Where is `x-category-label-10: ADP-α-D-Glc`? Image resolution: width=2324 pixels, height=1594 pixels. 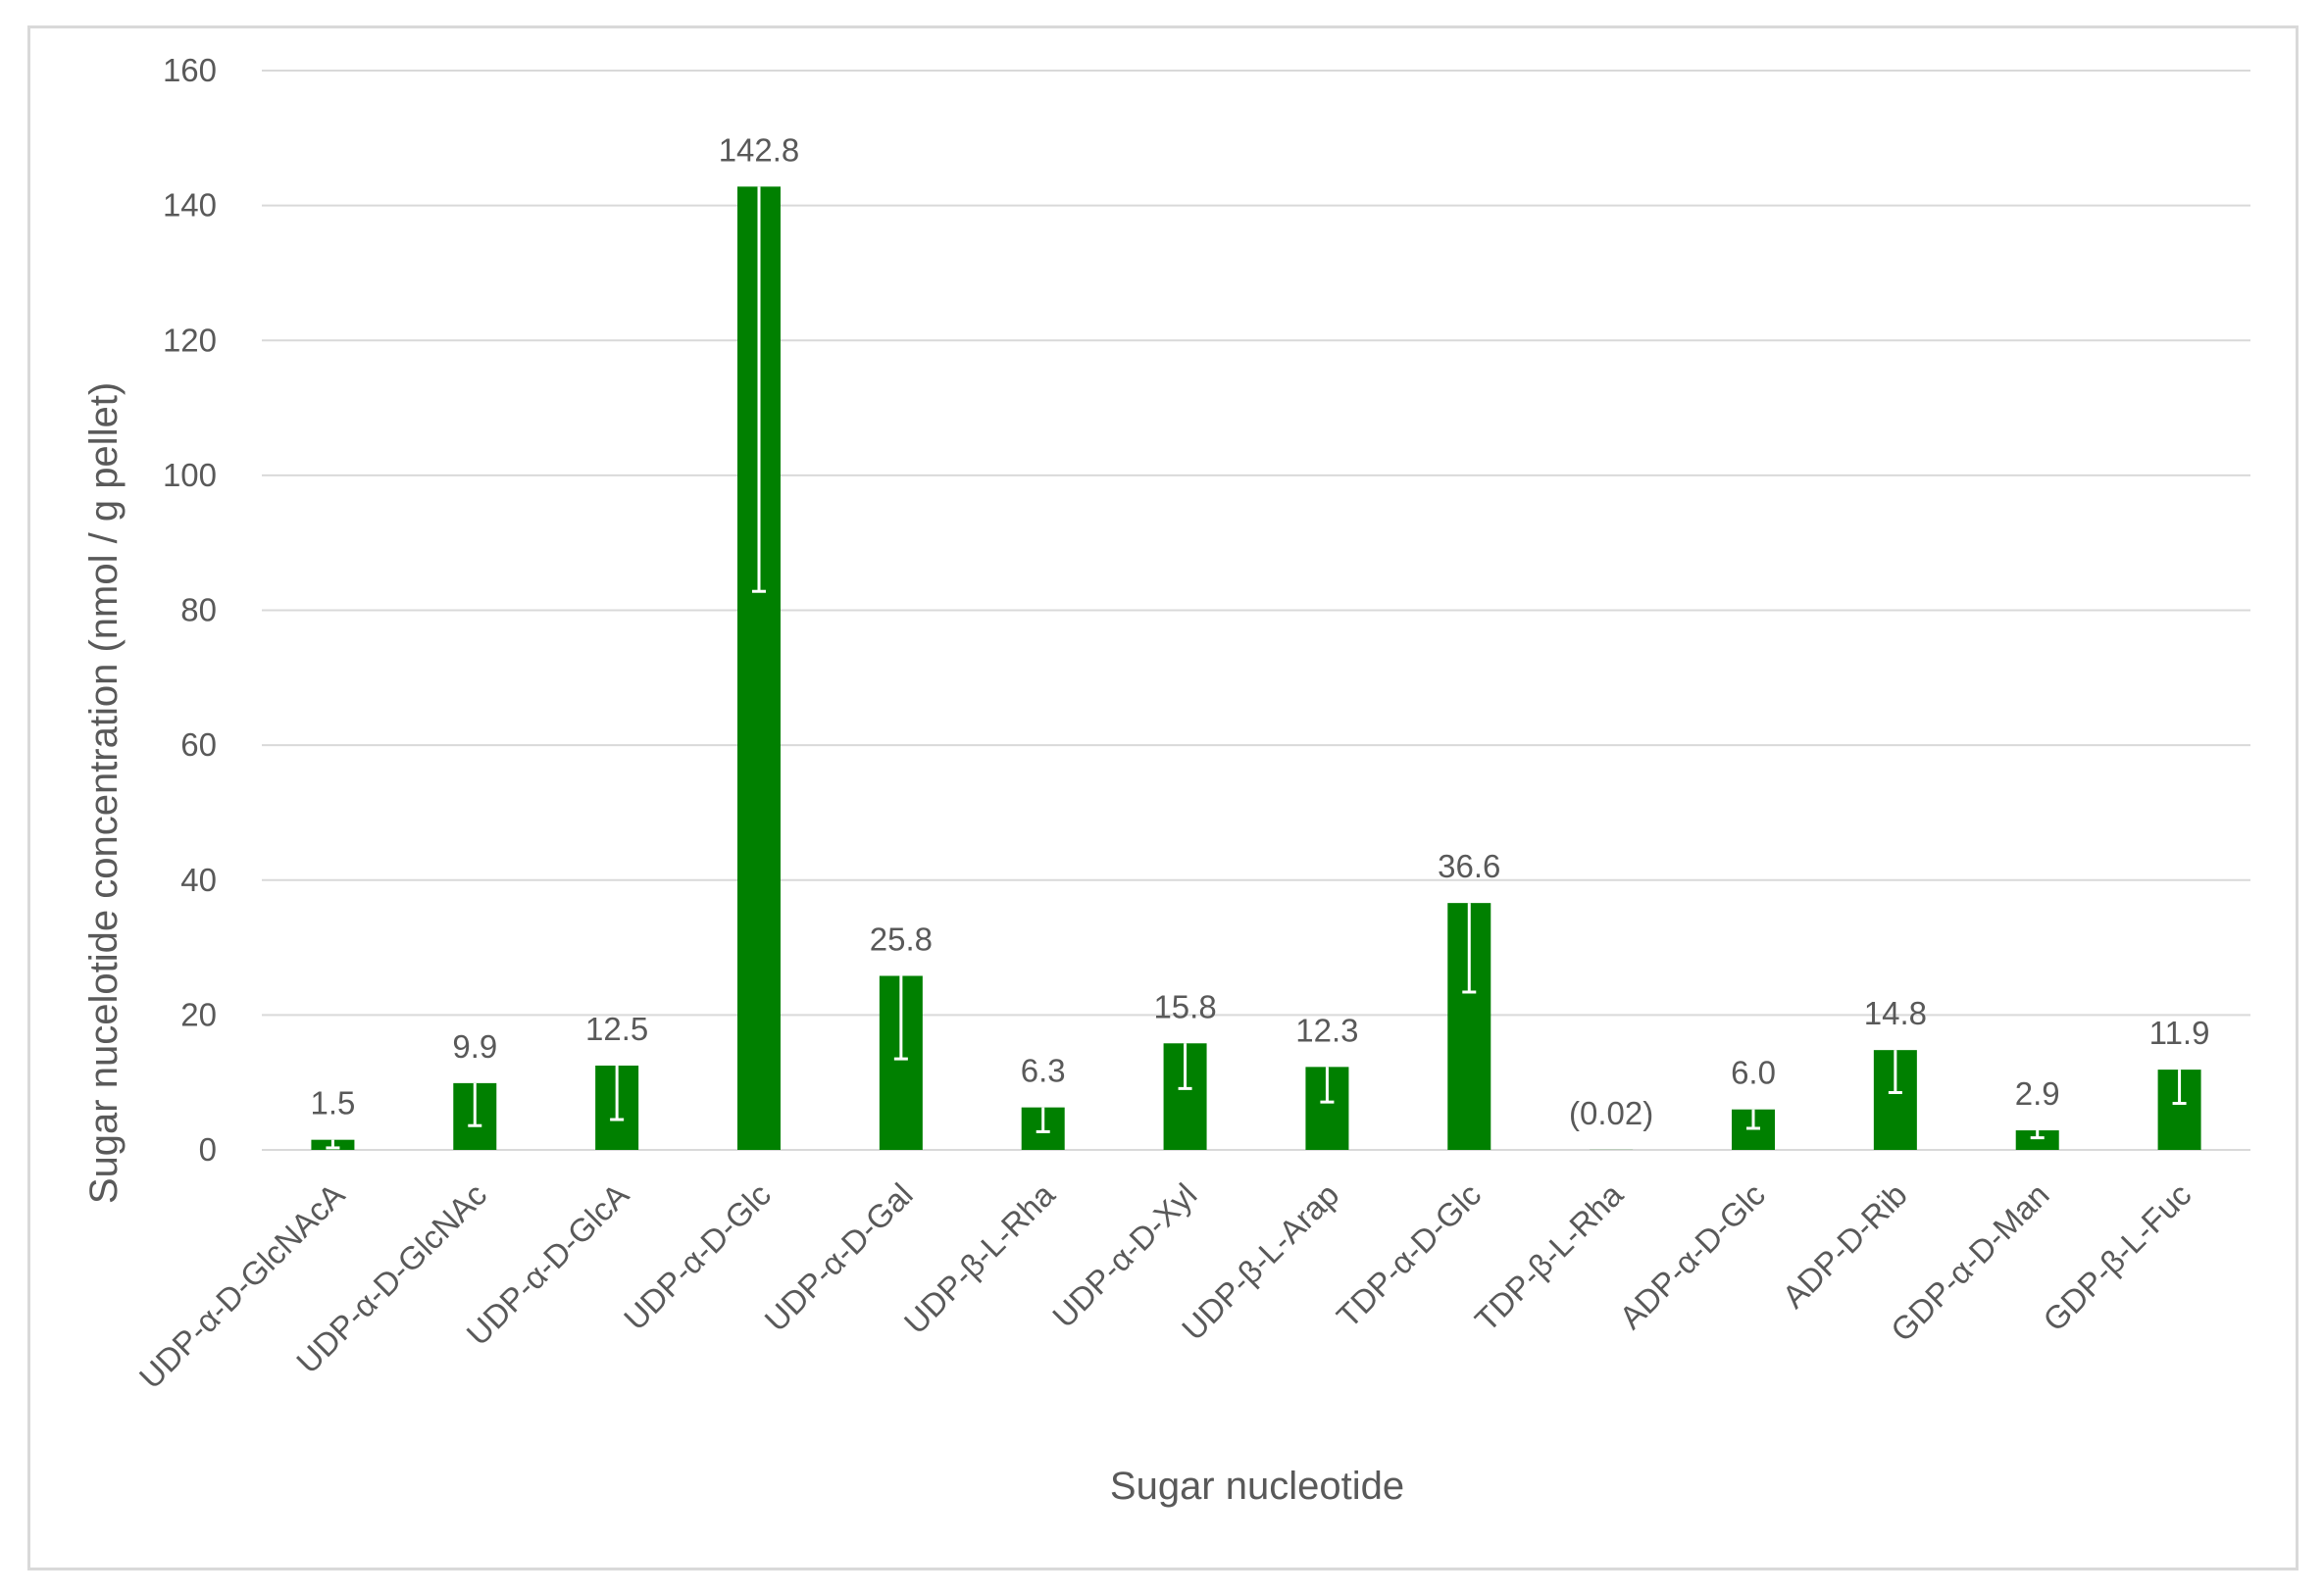
x-category-label-10: ADP-α-D-Glc is located at coordinates (1692, 1256).